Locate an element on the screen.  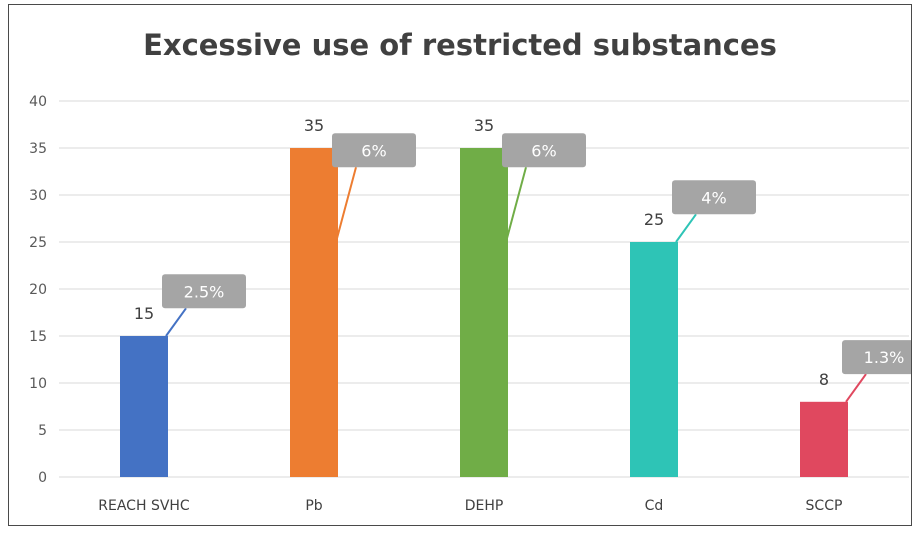
y-axis-ticks: 0 5 10 15 20 25 30 35 40 is located at coordinates (38, 290).